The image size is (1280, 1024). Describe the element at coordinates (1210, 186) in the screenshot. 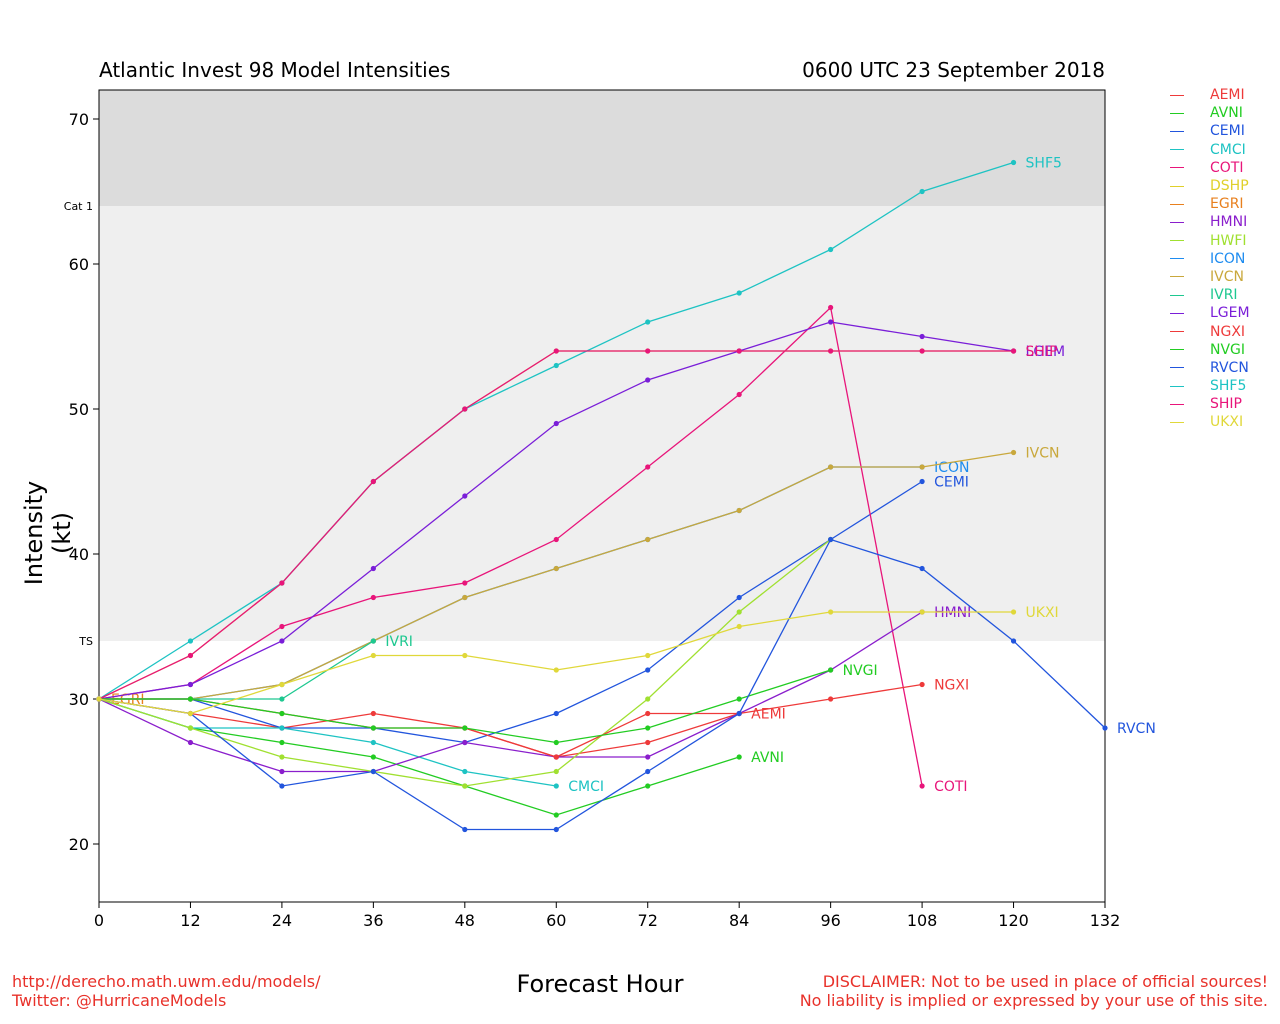

I see `legend-item-dshp: DSHP` at that location.